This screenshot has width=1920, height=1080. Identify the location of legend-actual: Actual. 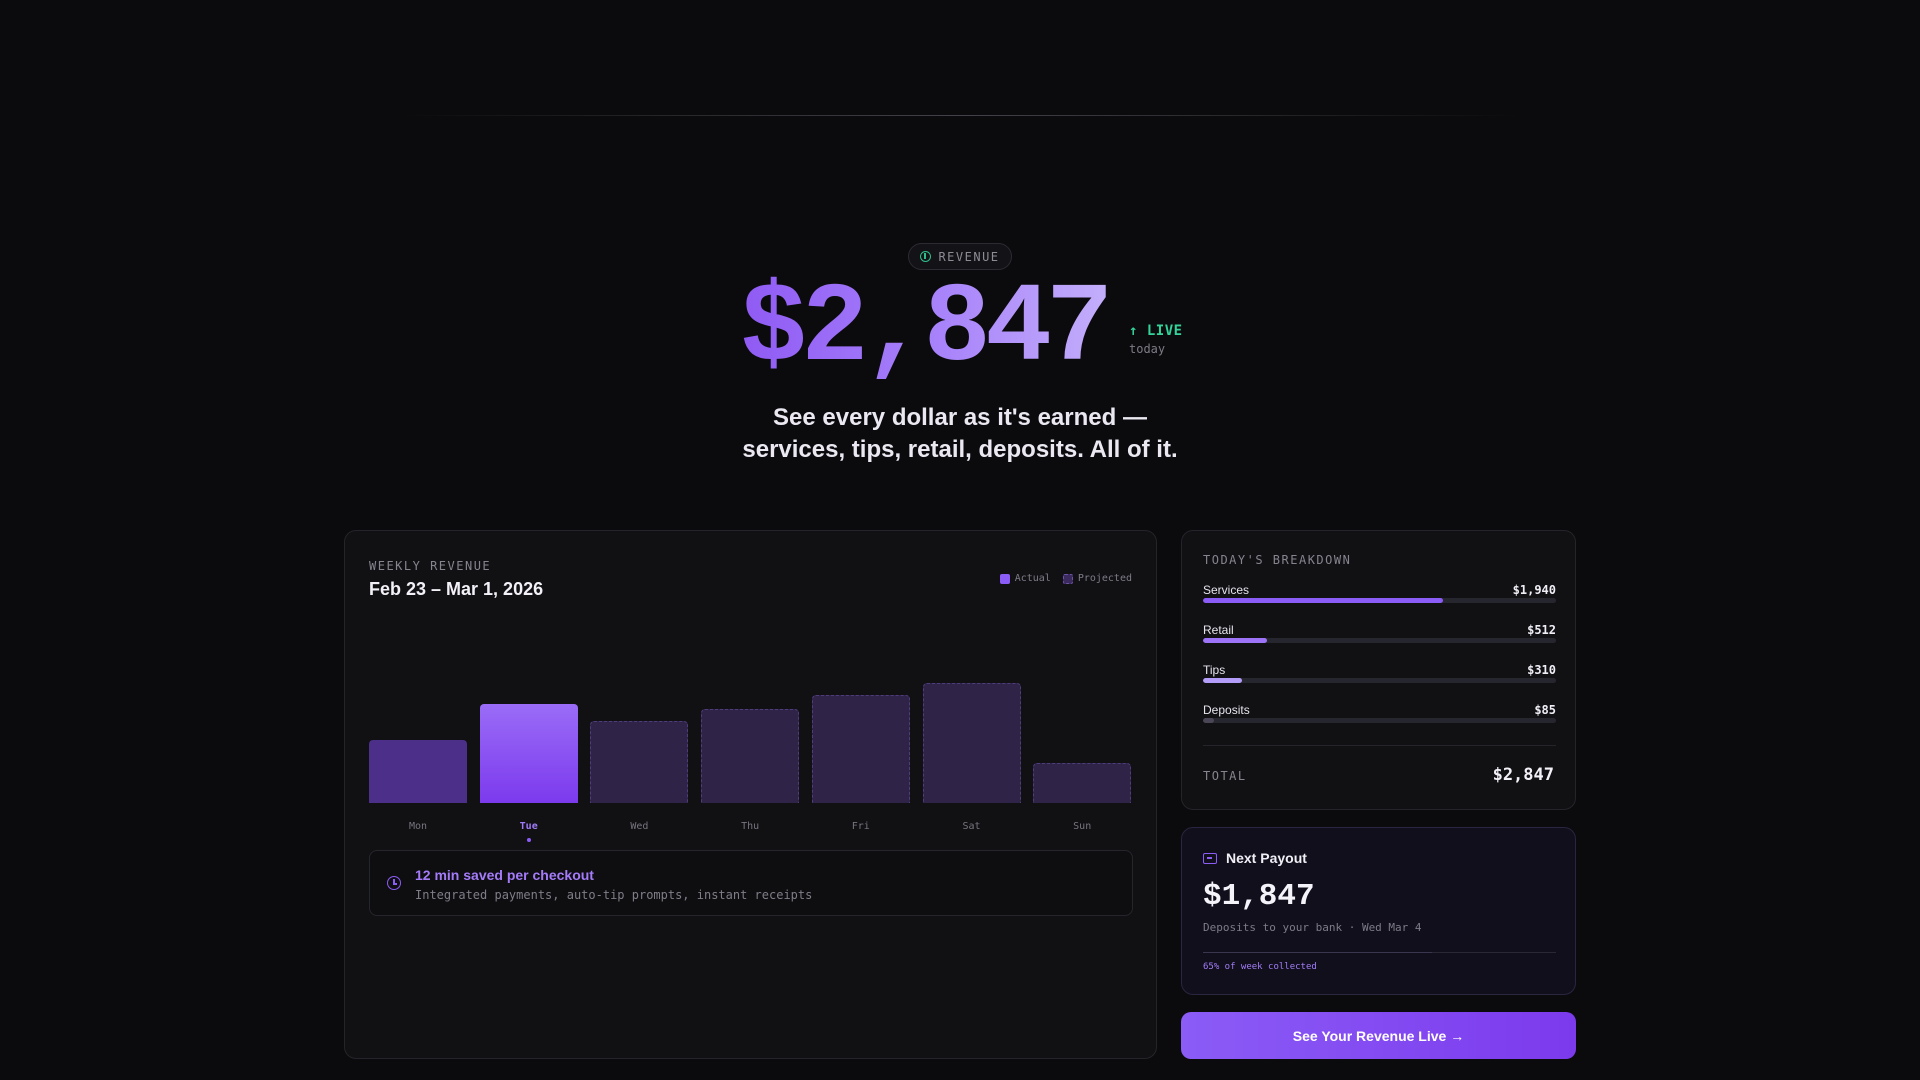
(1025, 578).